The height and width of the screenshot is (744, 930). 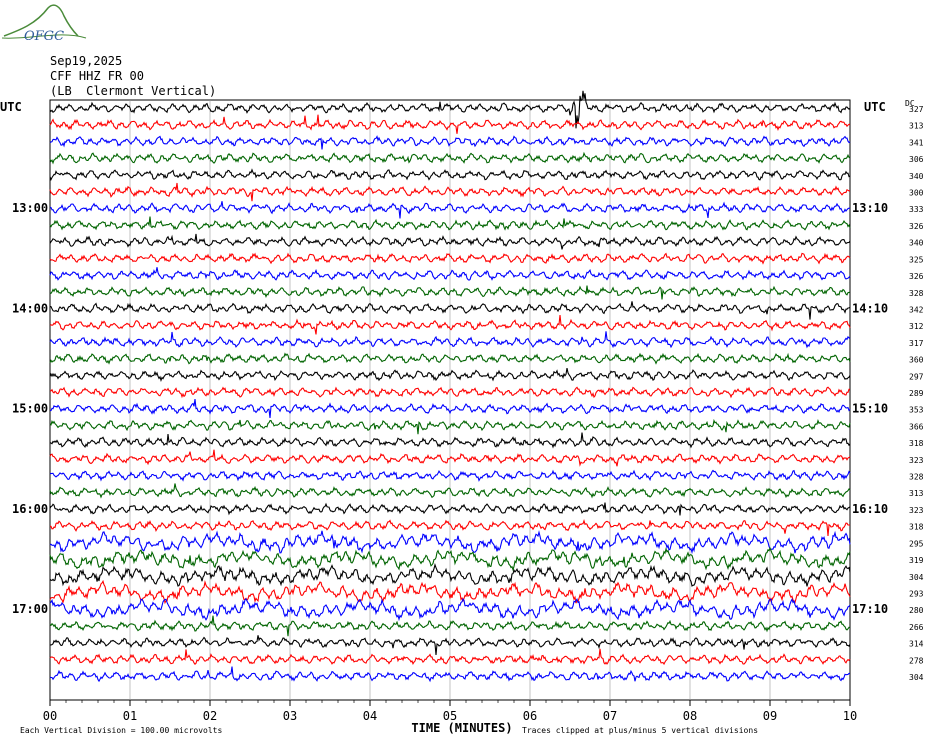 I want to click on x-tick-label: 10, so click(x=850, y=716).